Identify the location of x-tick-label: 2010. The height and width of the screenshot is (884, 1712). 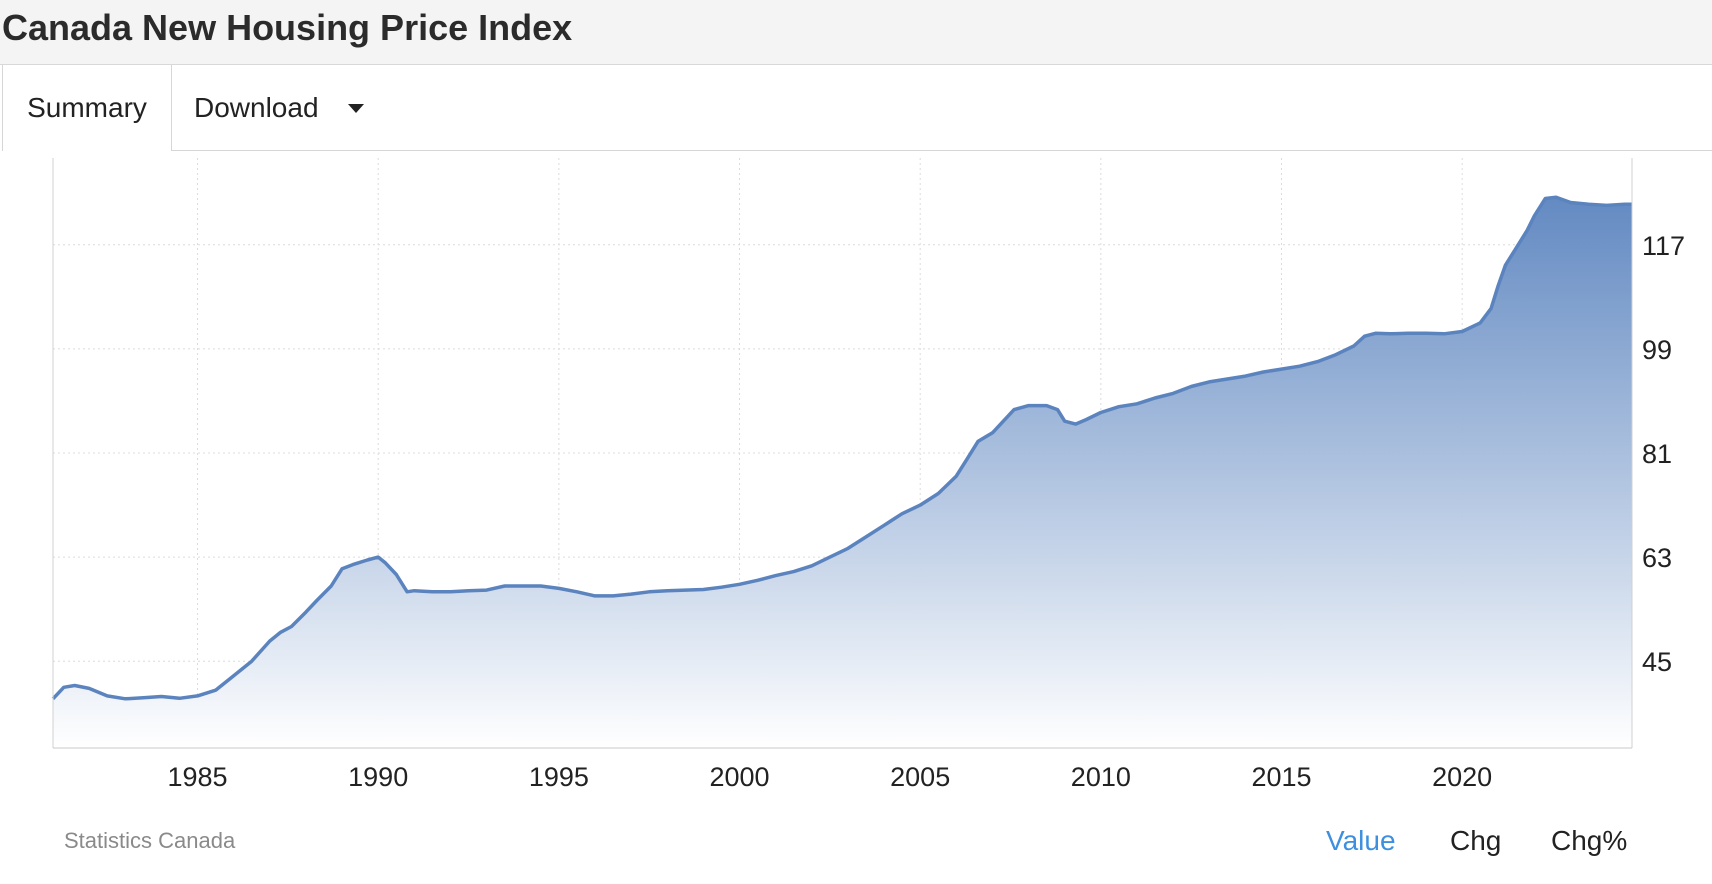
(1101, 776).